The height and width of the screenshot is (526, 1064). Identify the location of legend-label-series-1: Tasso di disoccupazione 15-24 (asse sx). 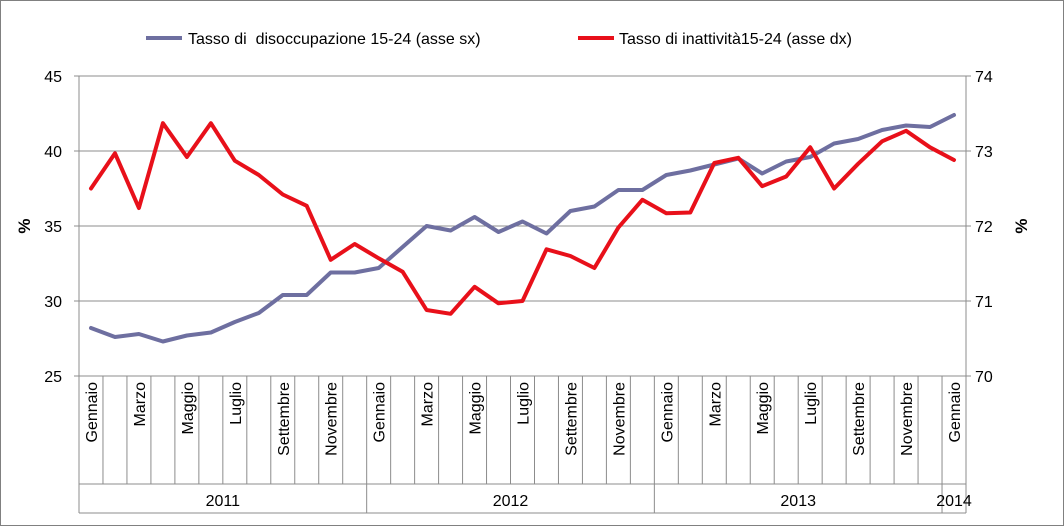
(334, 39).